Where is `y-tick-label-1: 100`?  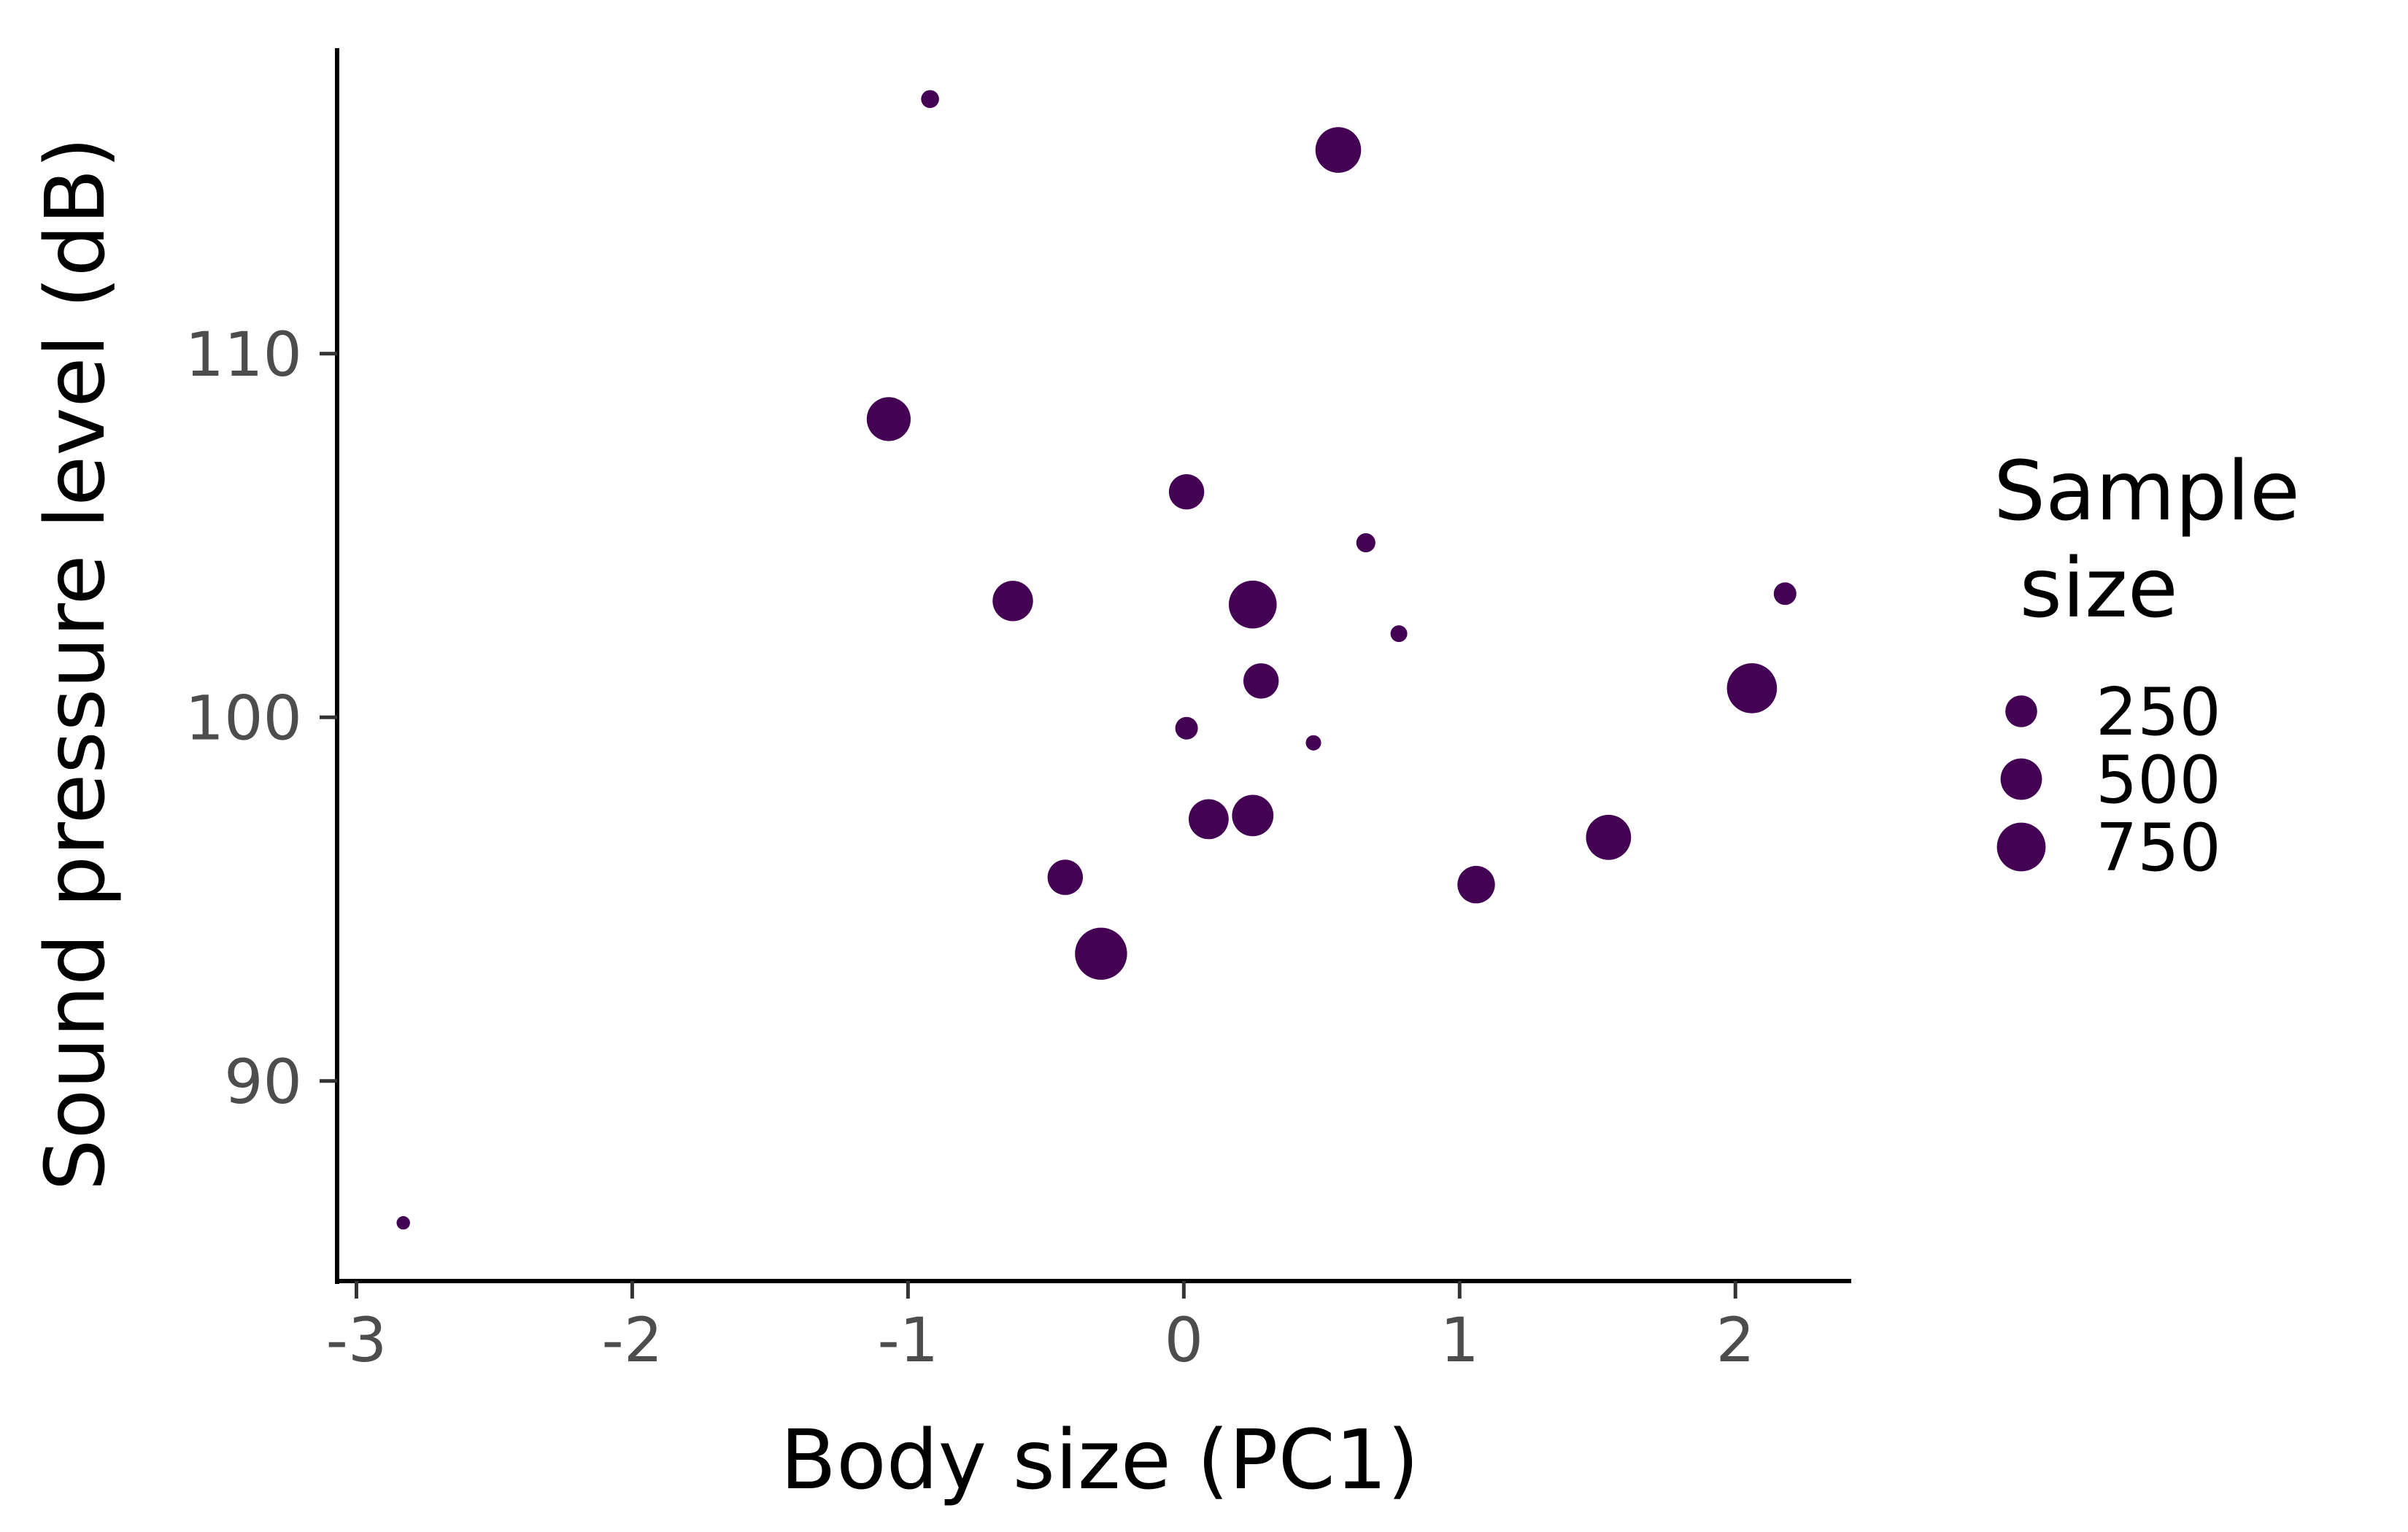
y-tick-label-1: 100 is located at coordinates (243, 718).